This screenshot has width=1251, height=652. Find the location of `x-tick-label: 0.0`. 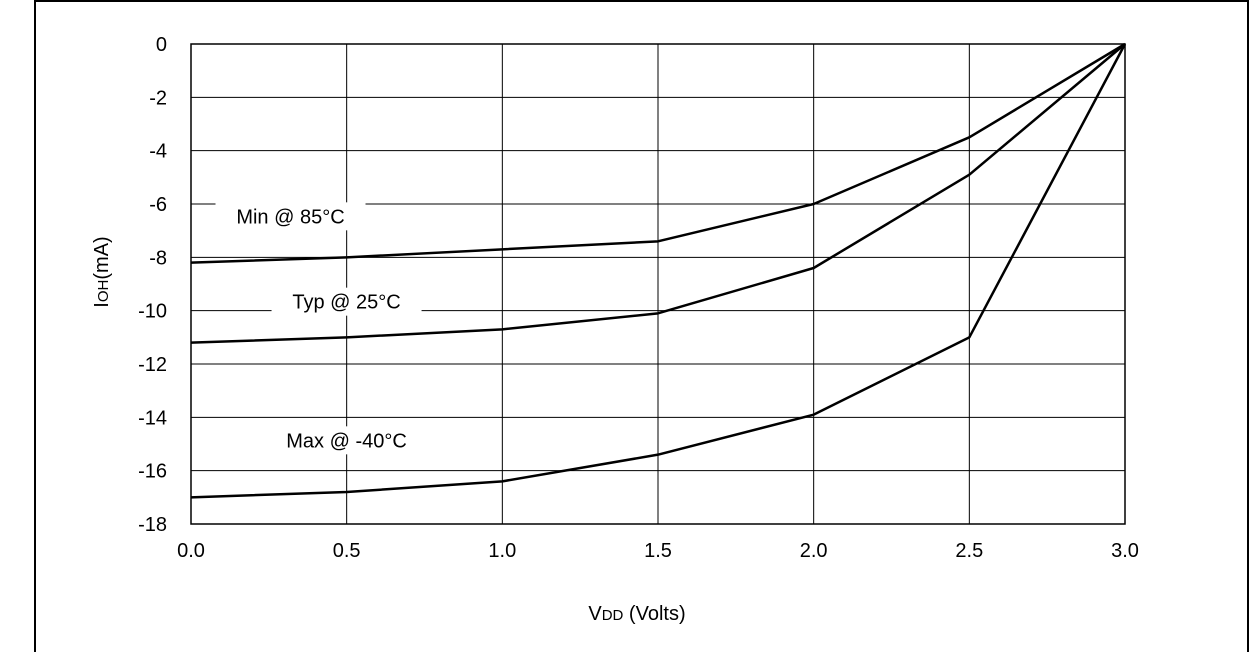

x-tick-label: 0.0 is located at coordinates (191, 551).